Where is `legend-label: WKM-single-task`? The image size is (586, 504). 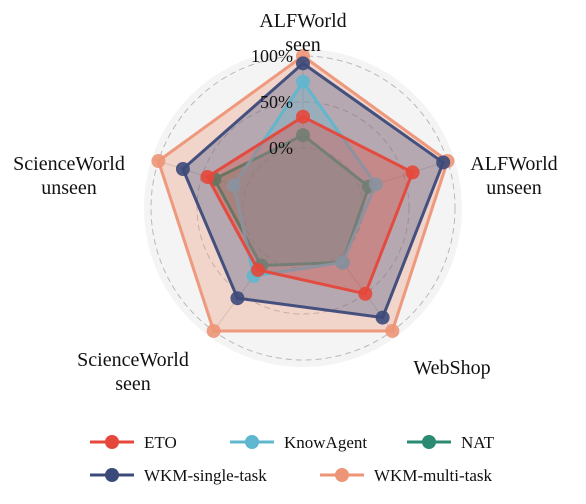 legend-label: WKM-single-task is located at coordinates (205, 475).